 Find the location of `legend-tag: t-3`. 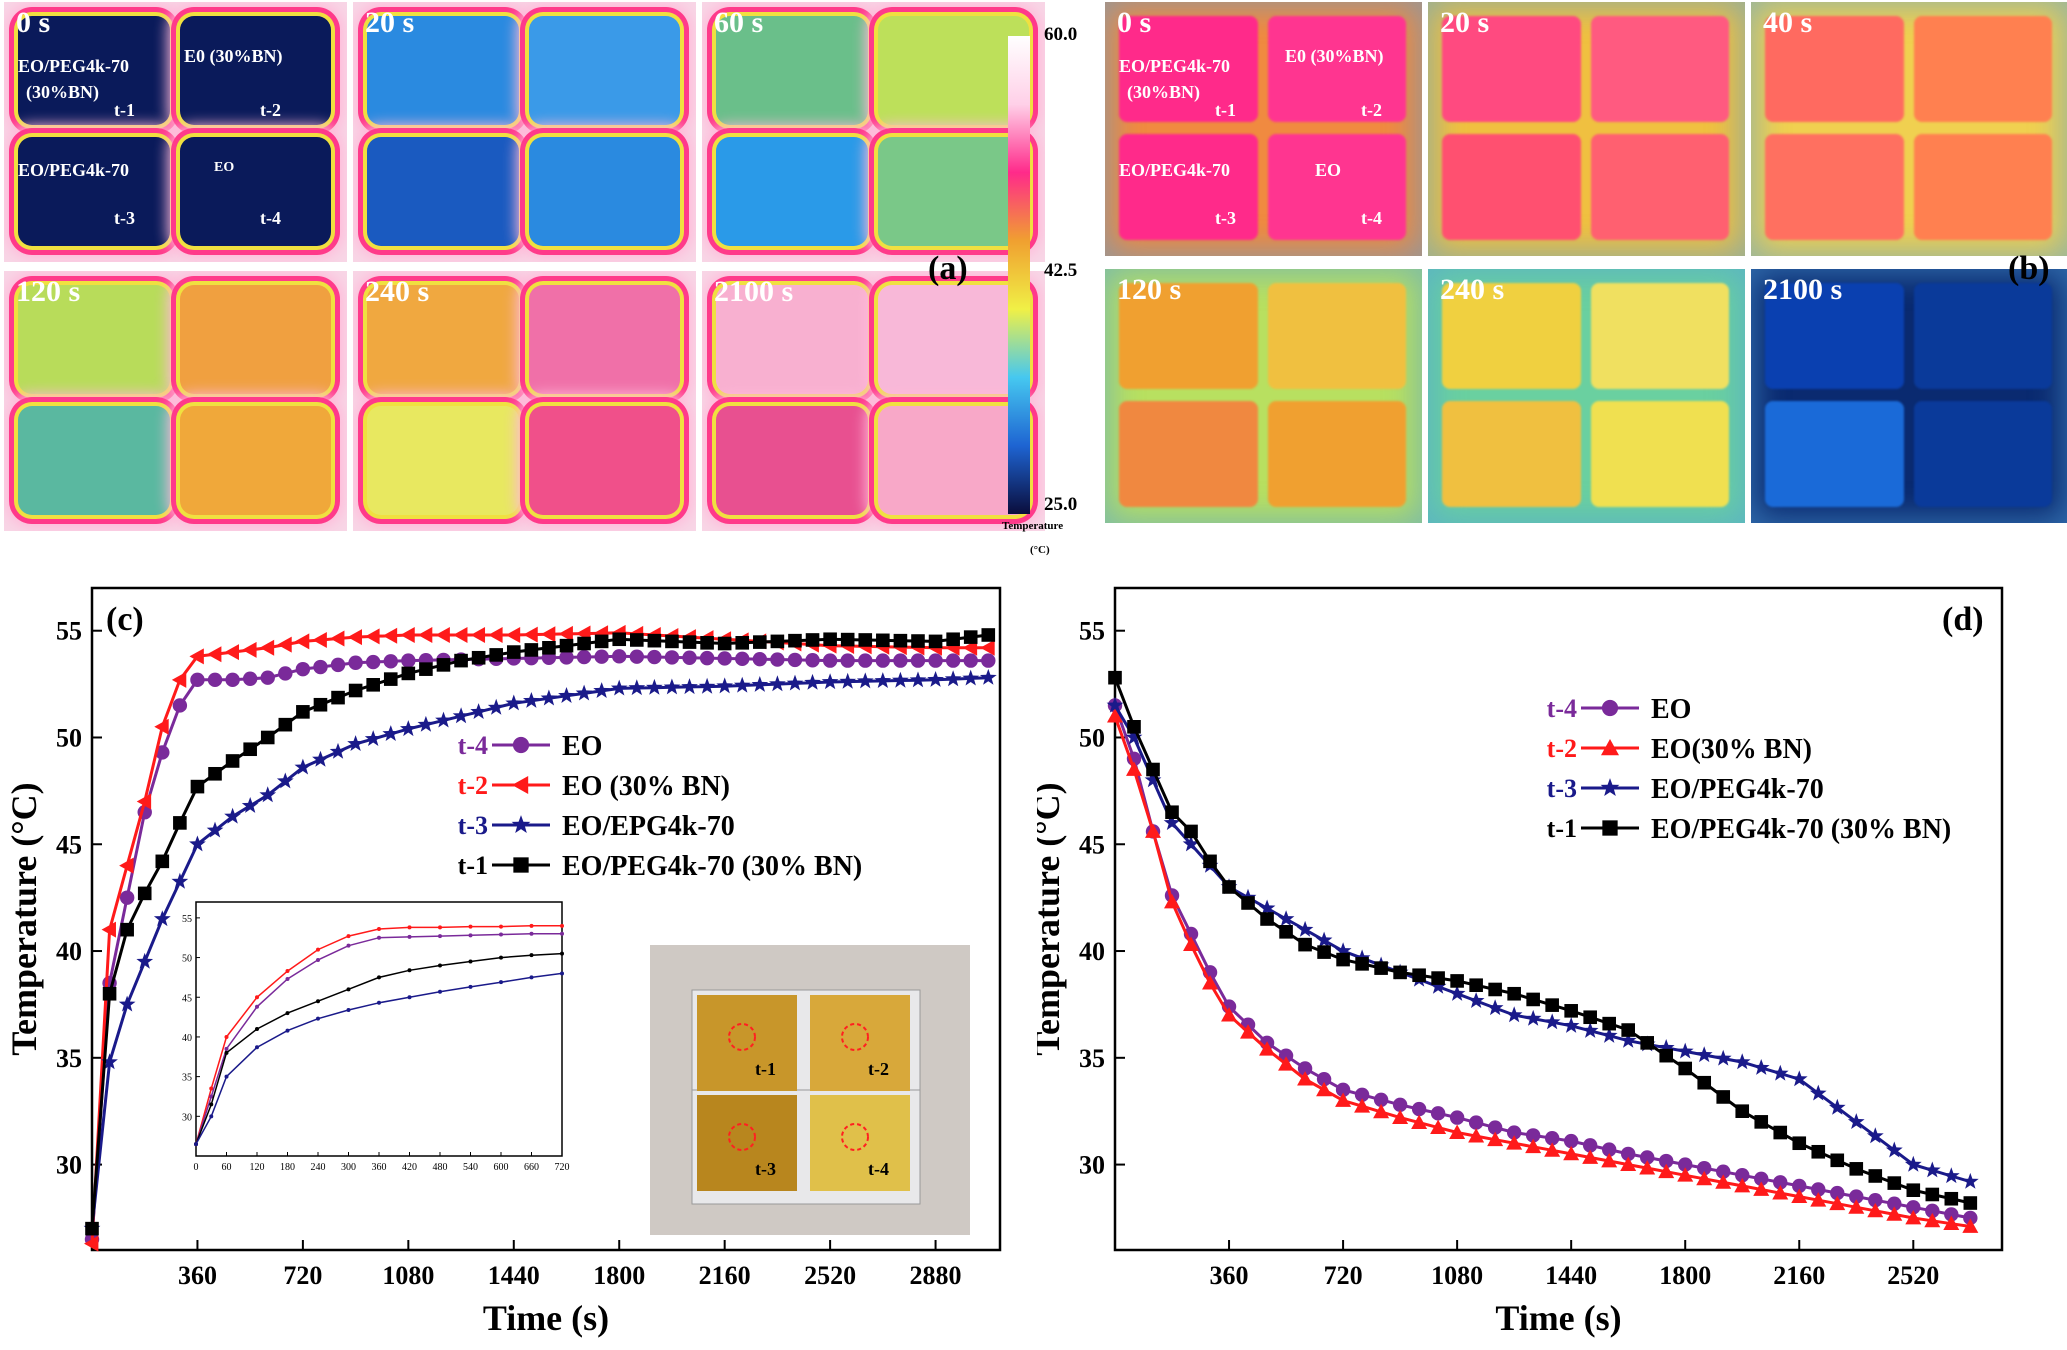

legend-tag: t-3 is located at coordinates (1562, 788).